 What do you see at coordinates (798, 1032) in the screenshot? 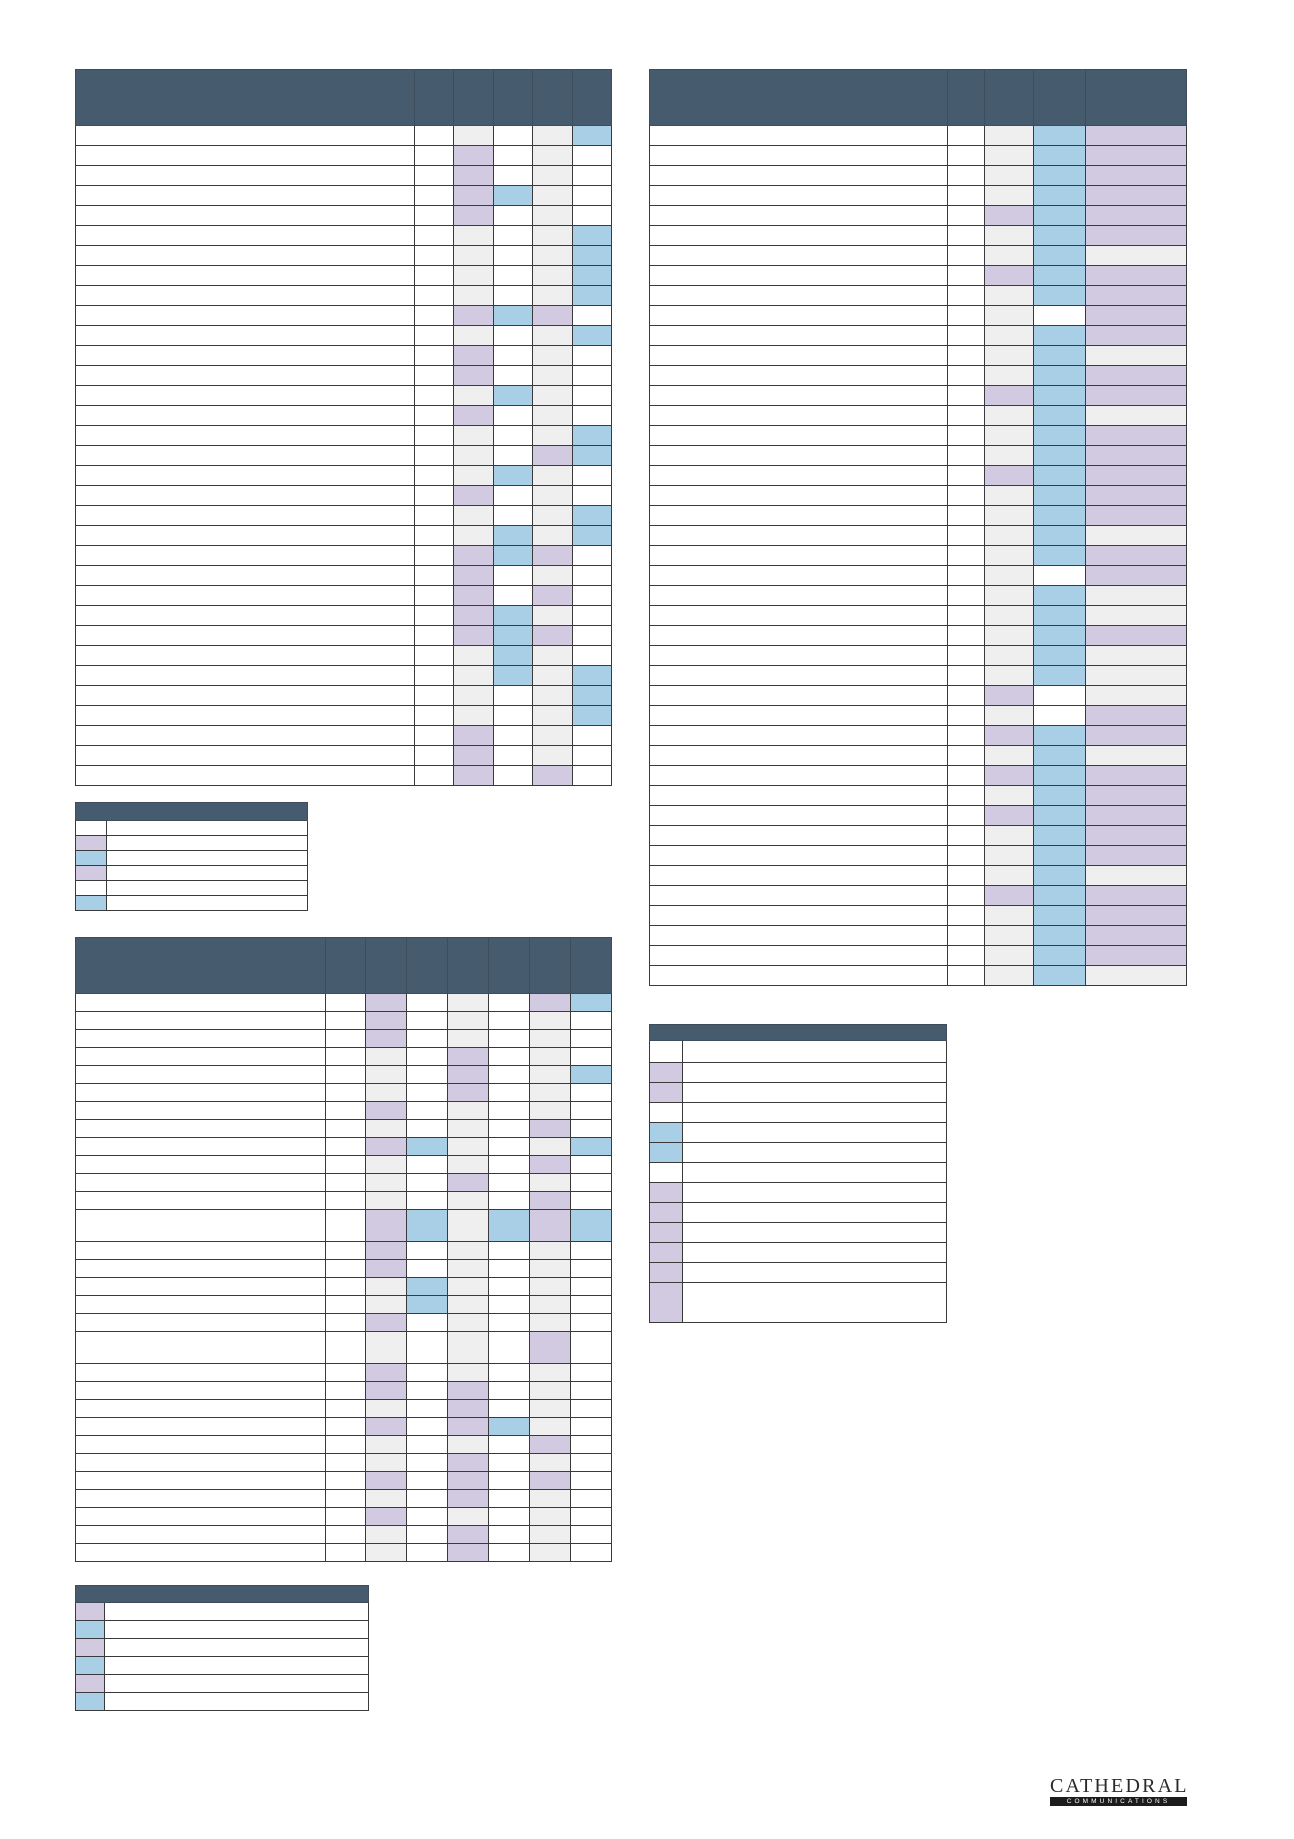
I see `legend-header` at bounding box center [798, 1032].